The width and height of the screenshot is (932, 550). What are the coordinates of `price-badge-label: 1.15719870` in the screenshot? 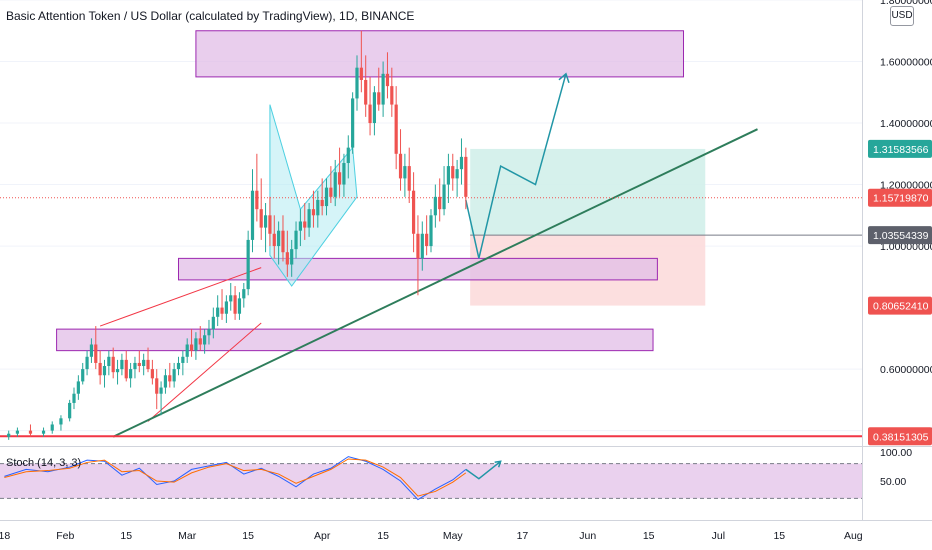 It's located at (901, 199).